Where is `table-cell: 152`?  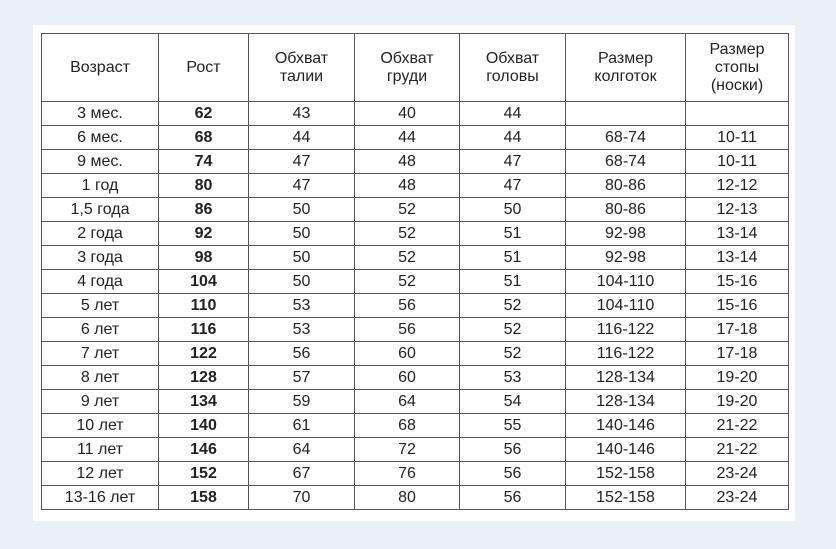
table-cell: 152 is located at coordinates (203, 473).